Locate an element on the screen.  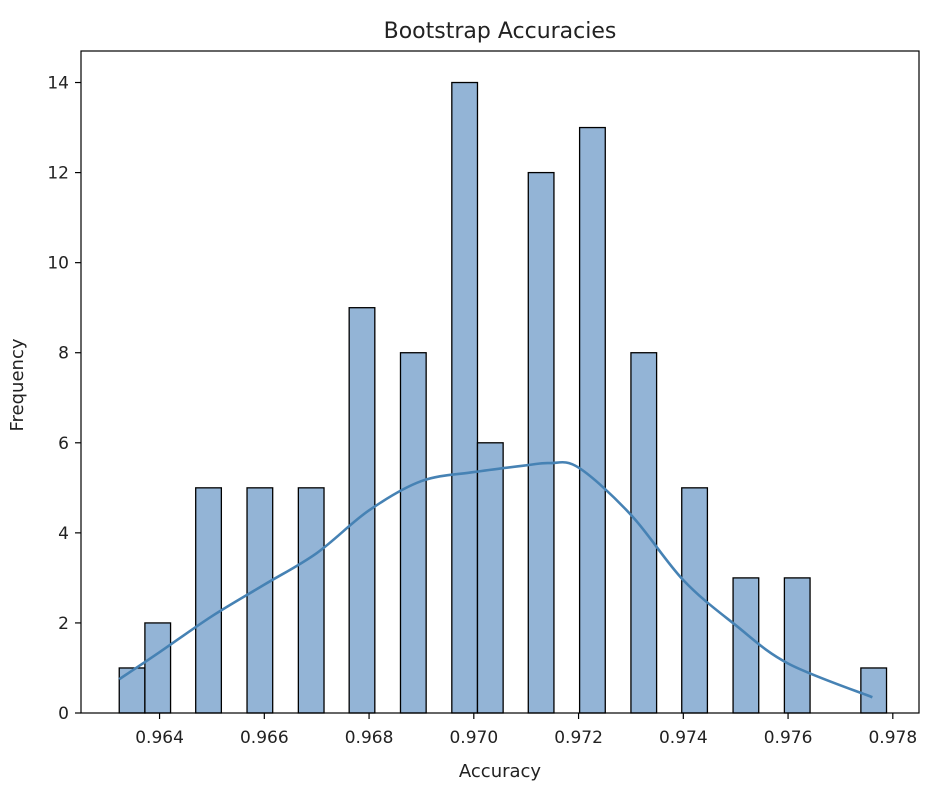
x-tick-label: 0.968 is located at coordinates (369, 738).